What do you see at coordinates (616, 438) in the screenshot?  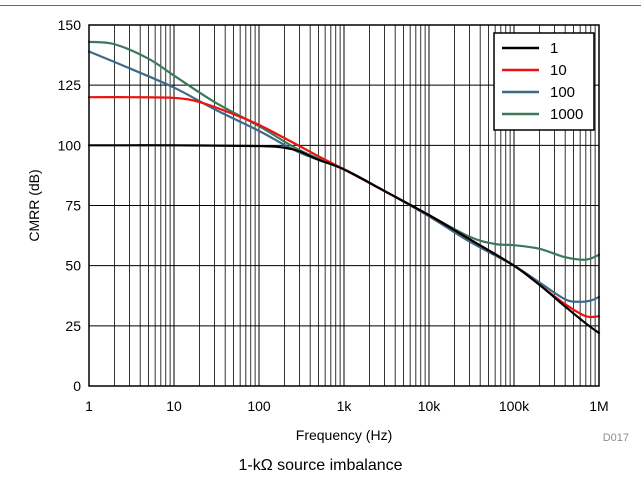 I see `figure-code: D017` at bounding box center [616, 438].